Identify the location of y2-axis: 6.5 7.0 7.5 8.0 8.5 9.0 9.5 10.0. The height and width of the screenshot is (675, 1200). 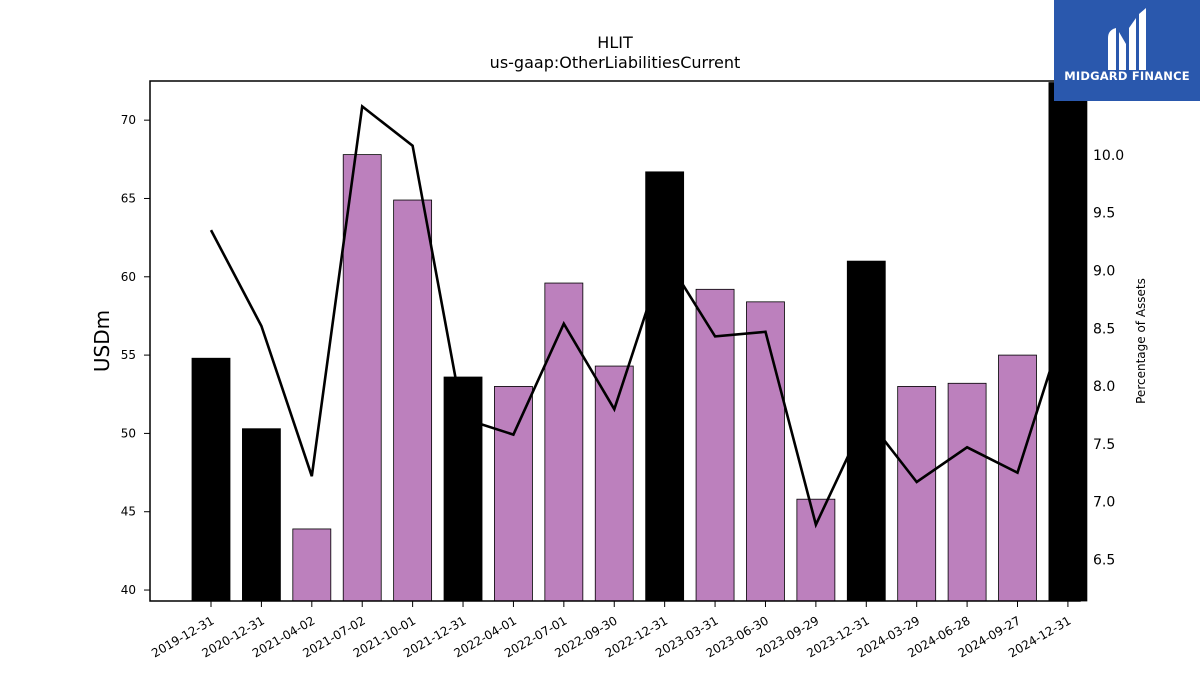
(1102, 358).